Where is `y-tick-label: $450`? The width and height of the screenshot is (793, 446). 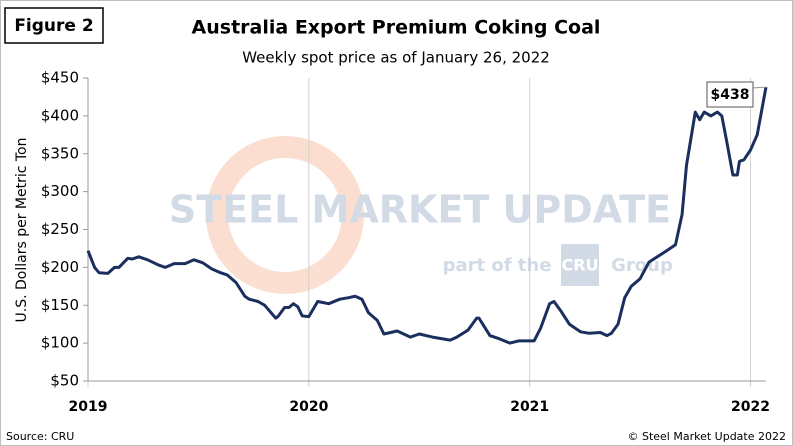
y-tick-label: $450 is located at coordinates (60, 78).